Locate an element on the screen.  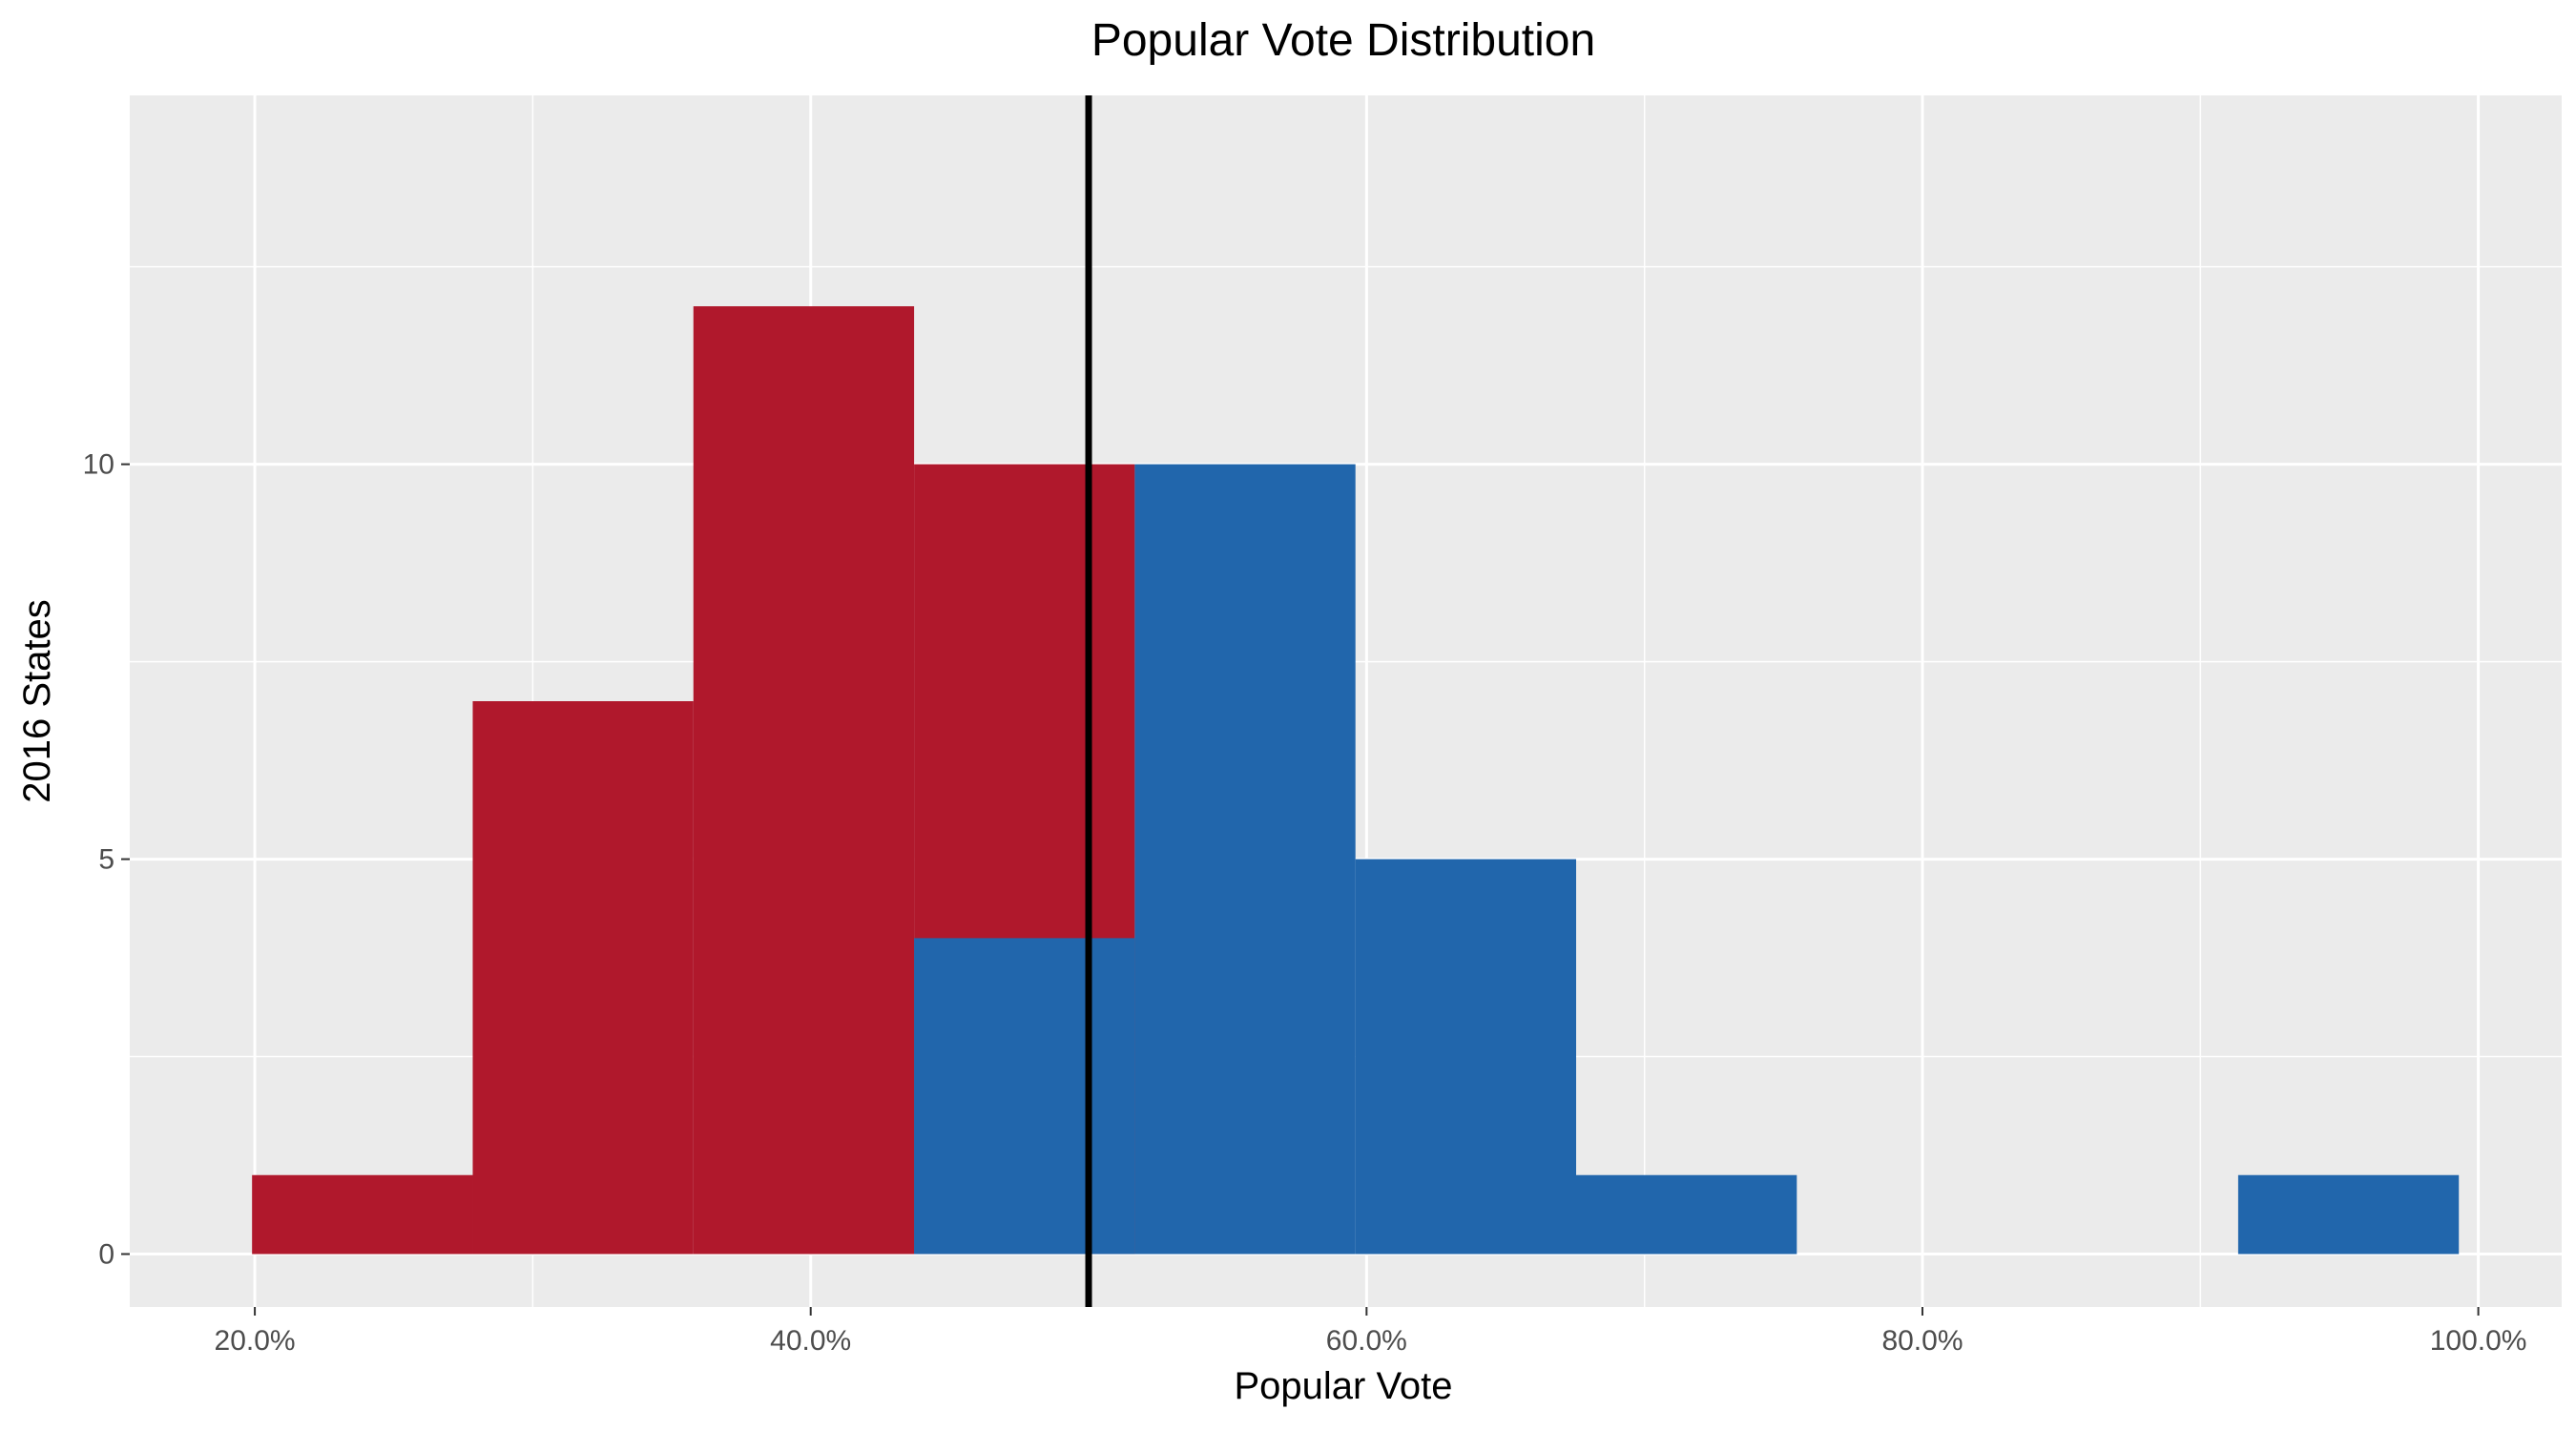
y-axis: 0 5 10 is located at coordinates (106, 860).